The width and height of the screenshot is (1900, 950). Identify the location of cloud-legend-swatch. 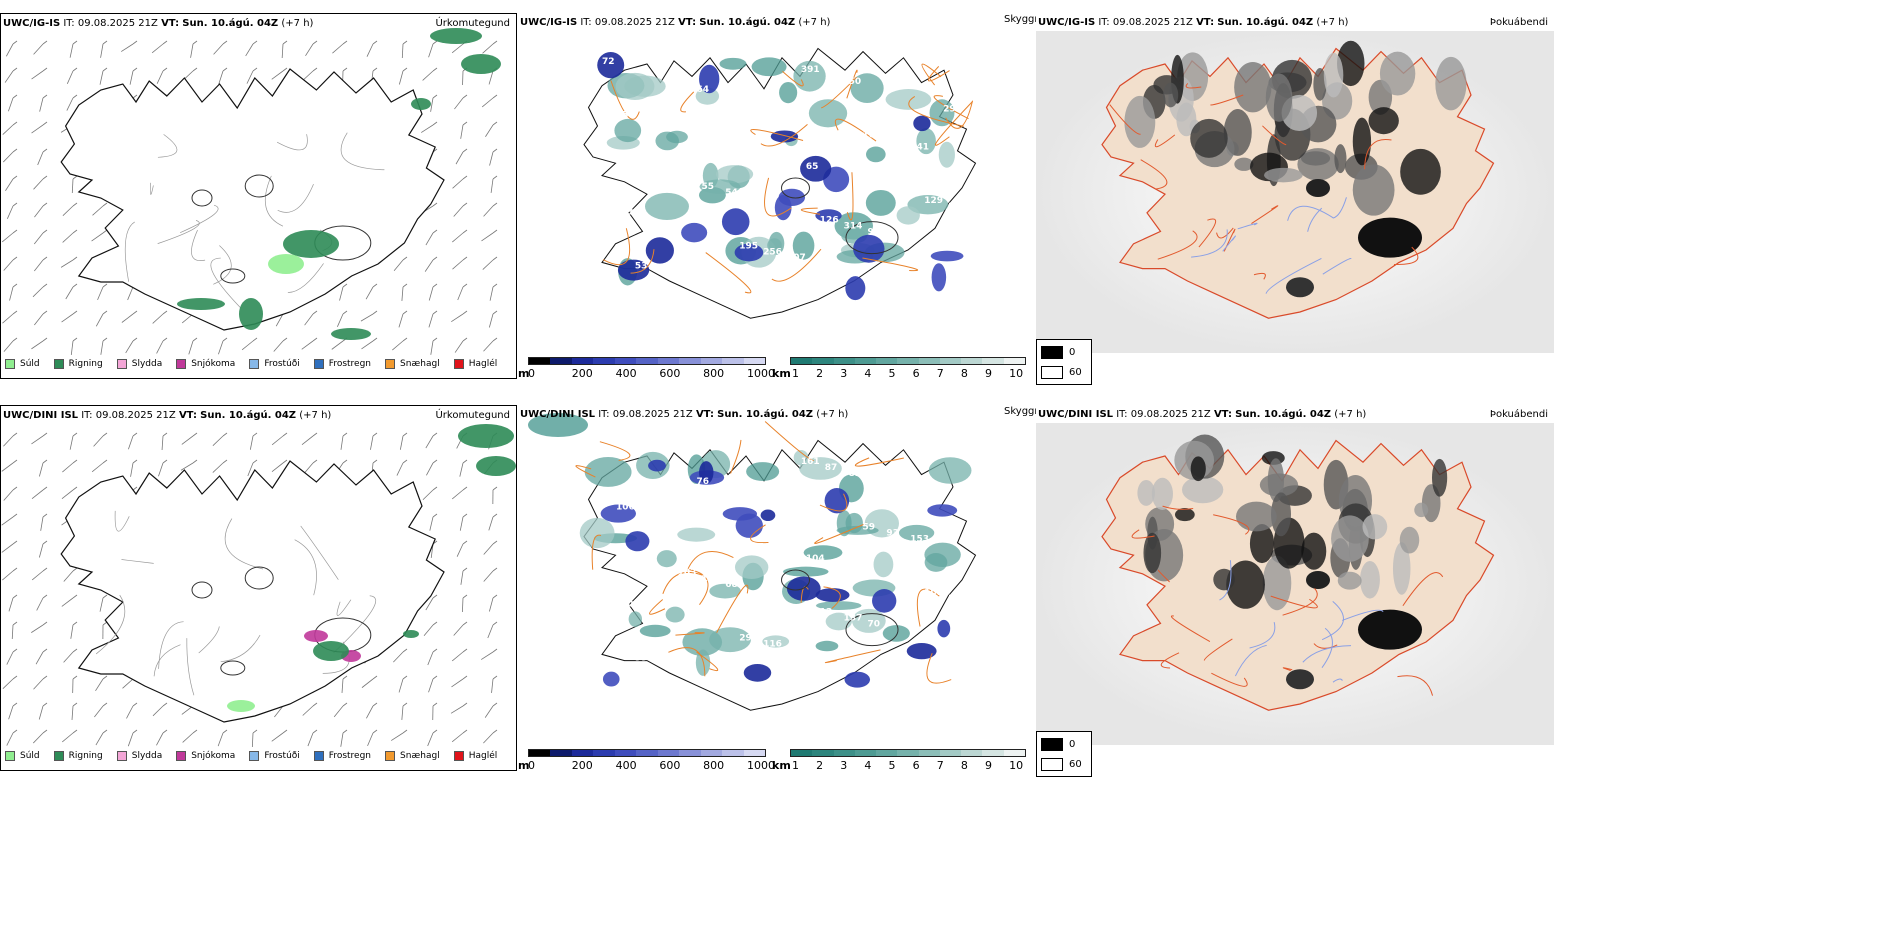
(1052, 352).